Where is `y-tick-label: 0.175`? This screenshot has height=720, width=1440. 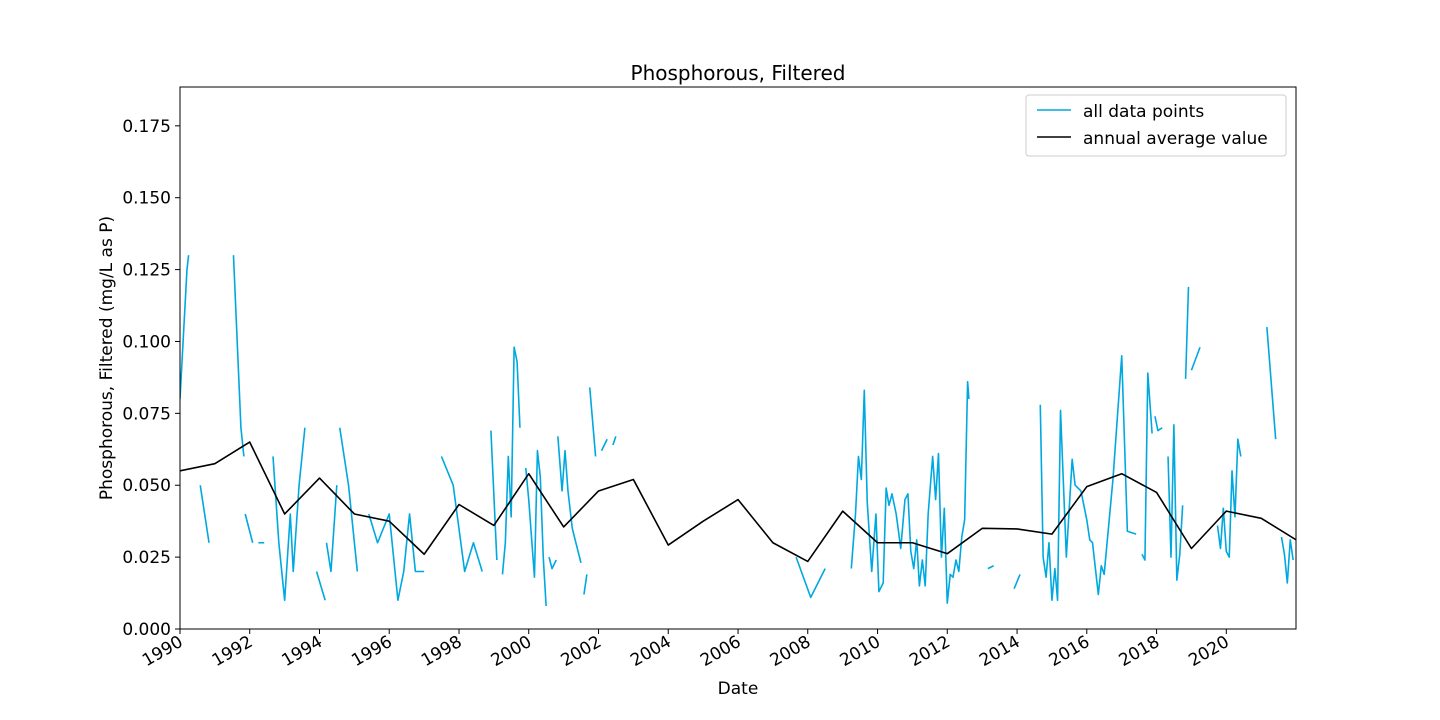 y-tick-label: 0.175 is located at coordinates (146, 127).